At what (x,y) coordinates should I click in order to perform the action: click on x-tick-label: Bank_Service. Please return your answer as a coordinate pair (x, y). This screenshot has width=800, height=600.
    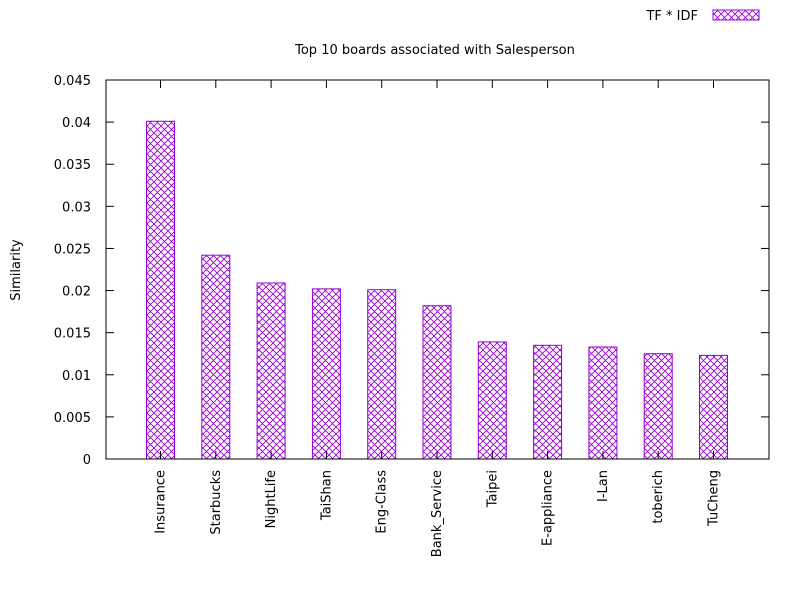
    Looking at the image, I should click on (437, 513).